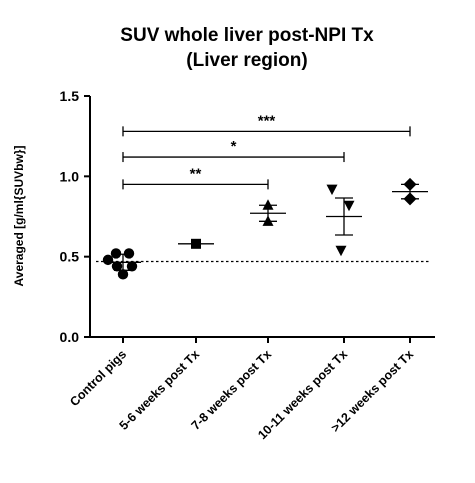 This screenshot has height=483, width=475. What do you see at coordinates (232, 390) in the screenshot?
I see `x-category-label: 7-8 weeks post Tx` at bounding box center [232, 390].